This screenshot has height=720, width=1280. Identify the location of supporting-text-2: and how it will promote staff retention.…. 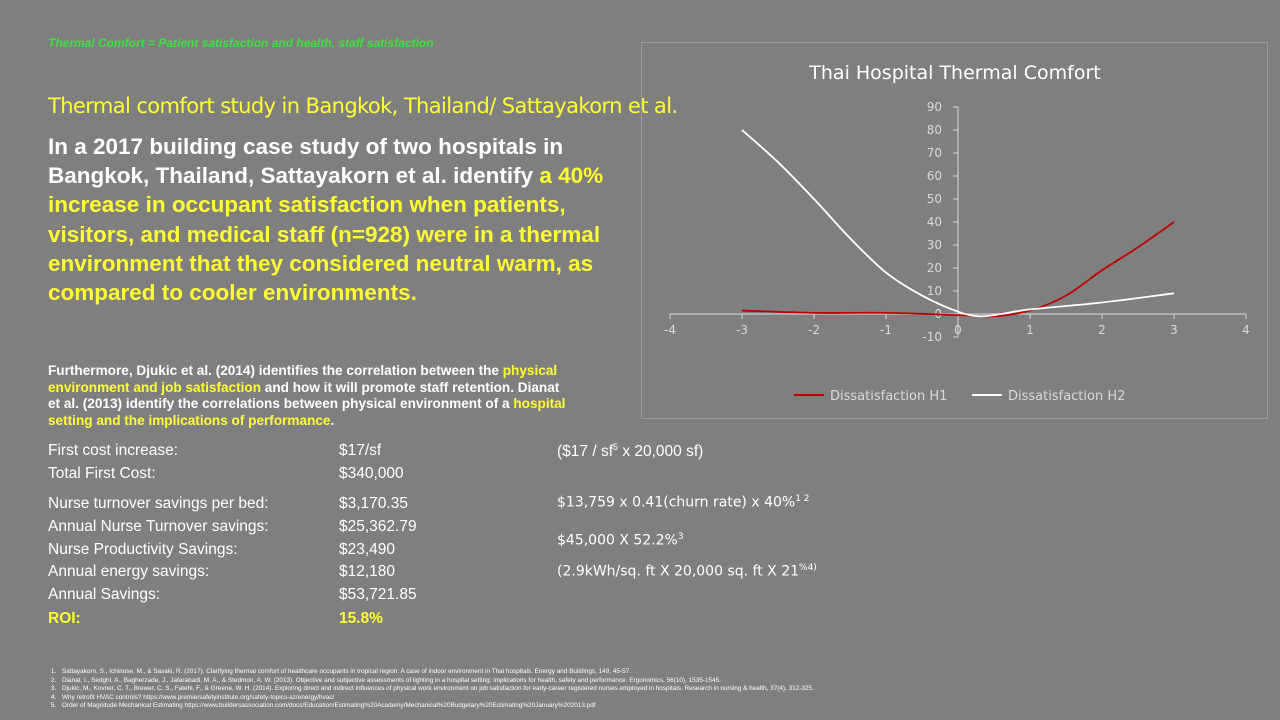
(304, 395).